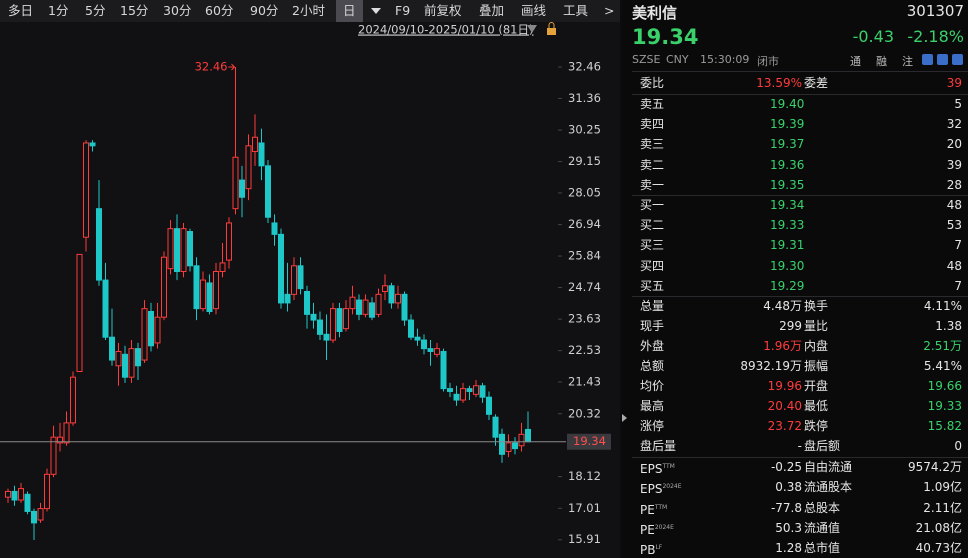 The height and width of the screenshot is (558, 968). I want to click on market-info: 闭市, so click(768, 61).